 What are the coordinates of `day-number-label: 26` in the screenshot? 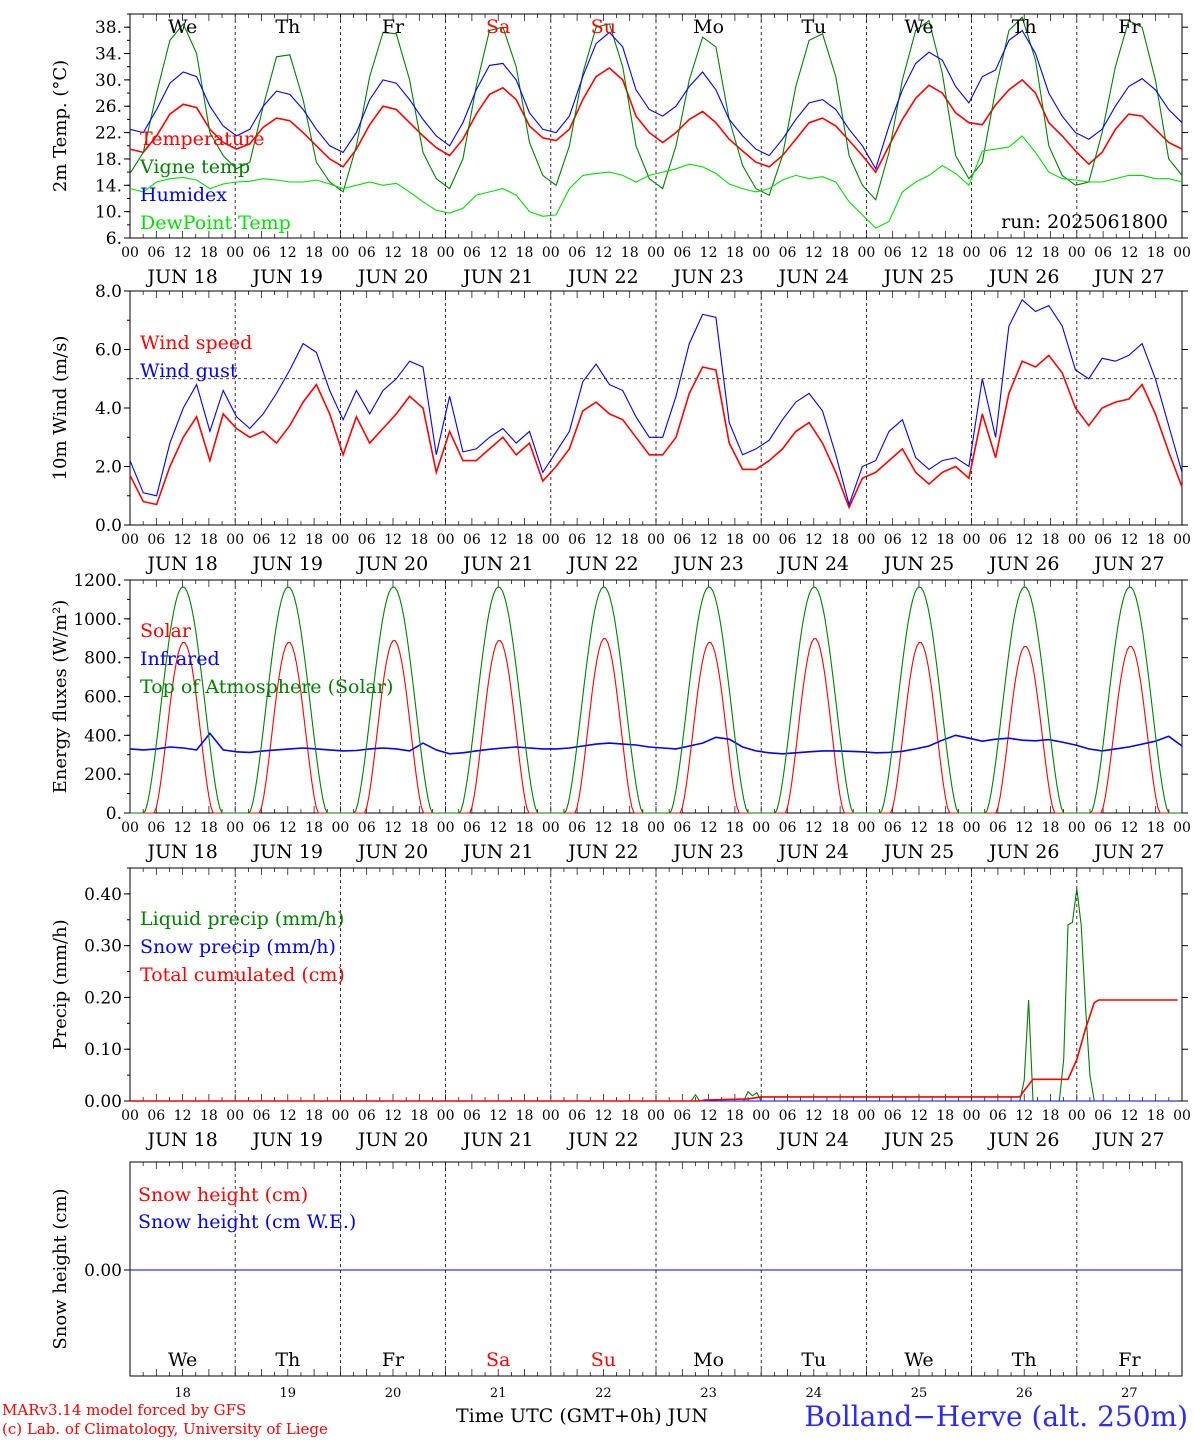 It's located at (1024, 1393).